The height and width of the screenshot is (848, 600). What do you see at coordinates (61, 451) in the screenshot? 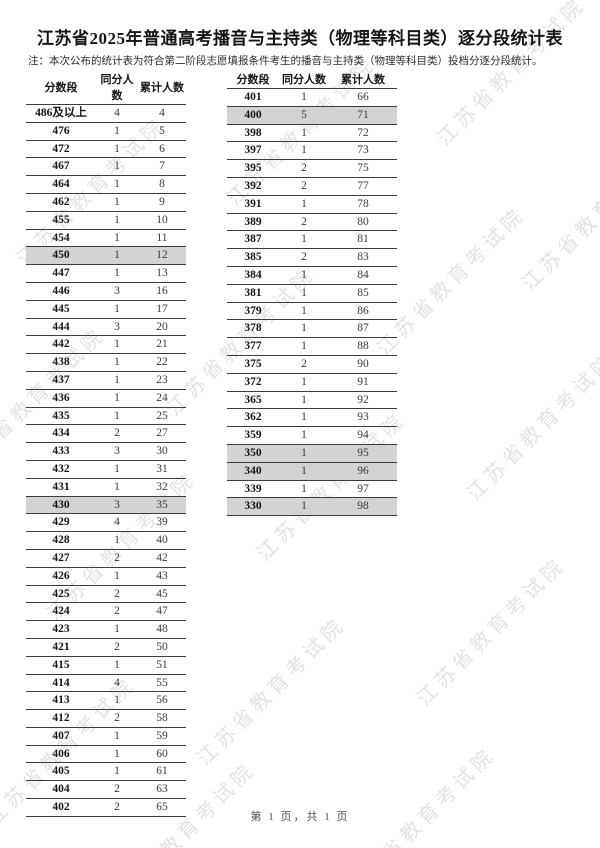
I see `score-range-cell: 433` at bounding box center [61, 451].